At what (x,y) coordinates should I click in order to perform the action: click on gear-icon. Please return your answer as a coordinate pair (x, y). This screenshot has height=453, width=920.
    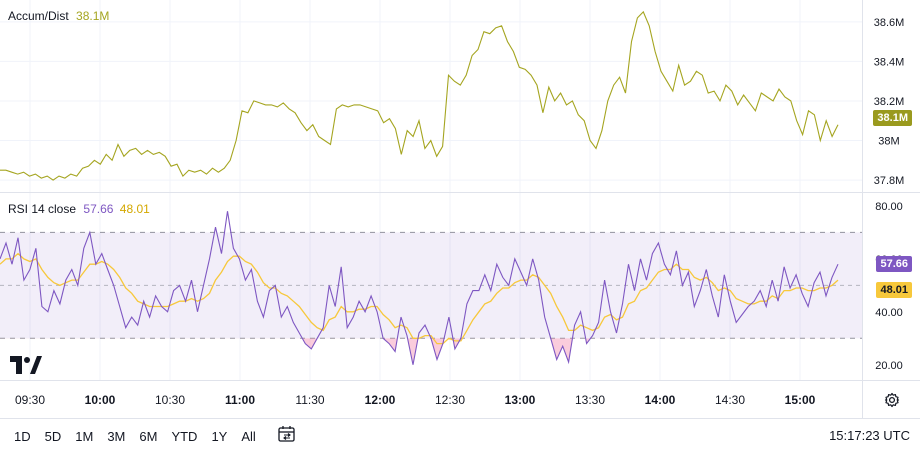
    Looking at the image, I should click on (892, 402).